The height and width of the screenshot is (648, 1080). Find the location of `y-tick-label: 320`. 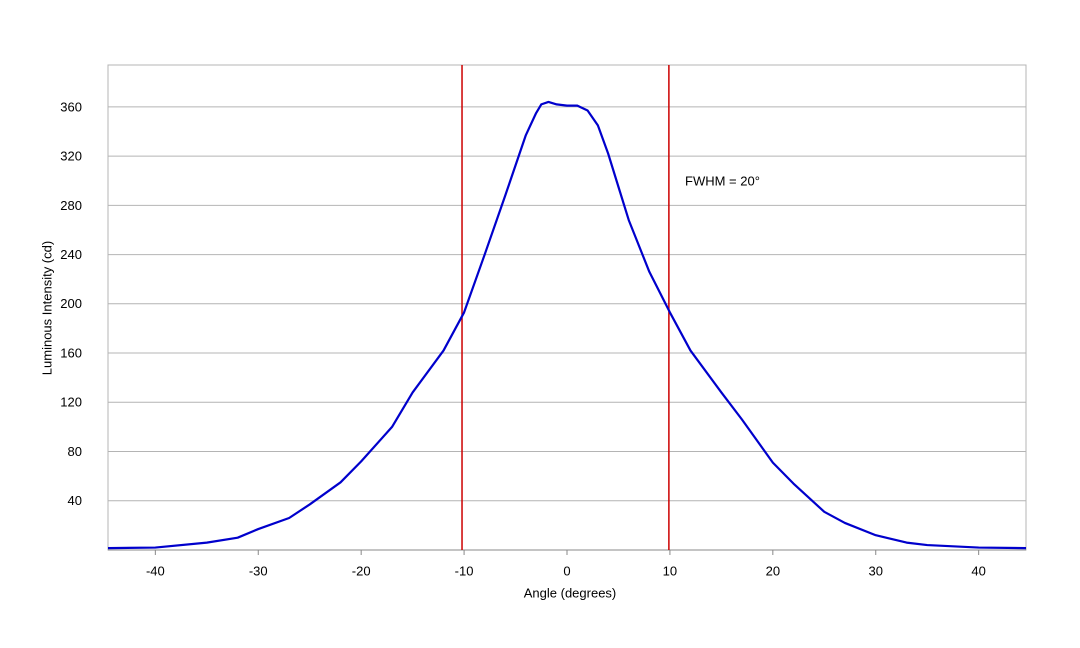

y-tick-label: 320 is located at coordinates (71, 156).